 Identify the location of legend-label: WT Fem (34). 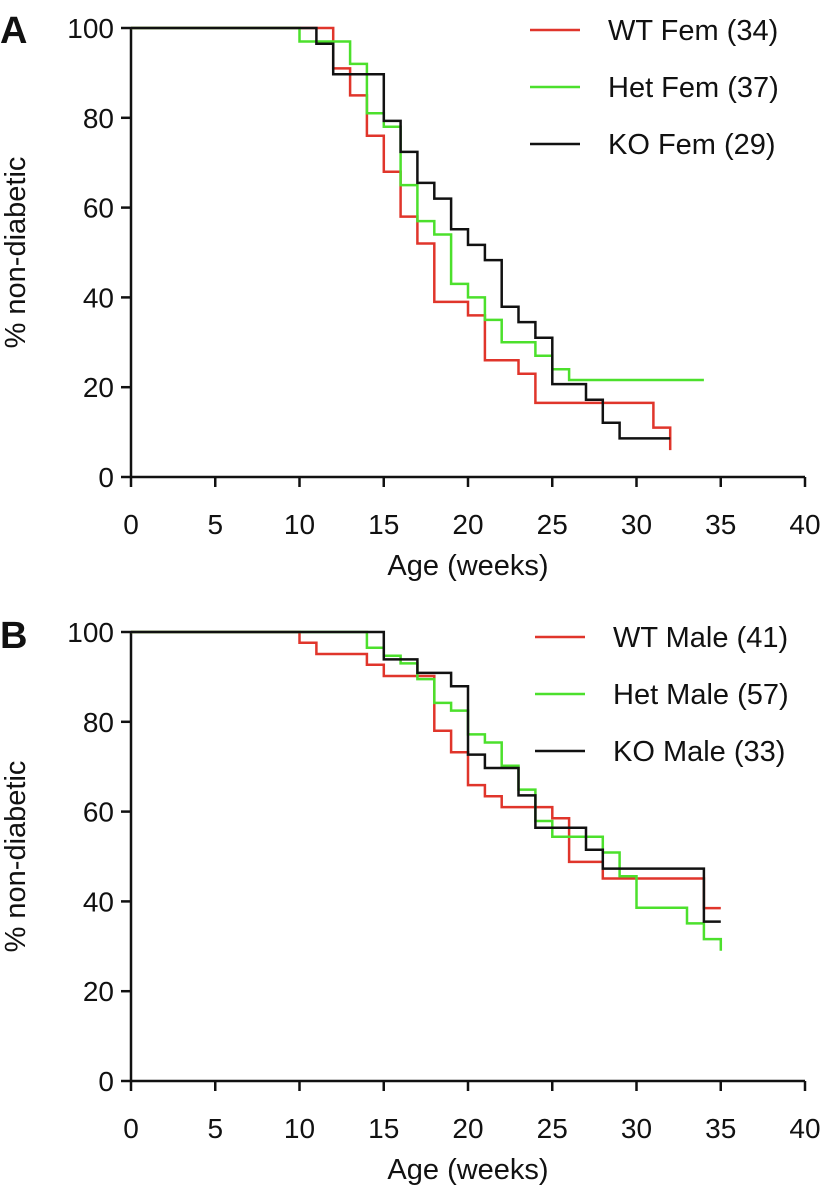
(693, 31).